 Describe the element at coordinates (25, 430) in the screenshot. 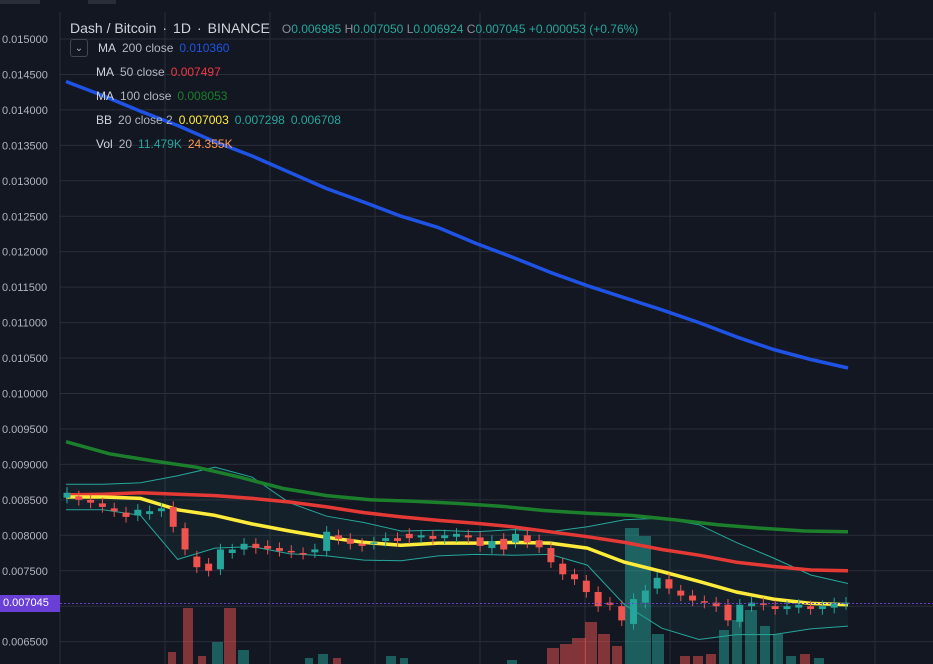

I see `price-tick-label: 0.009500` at that location.